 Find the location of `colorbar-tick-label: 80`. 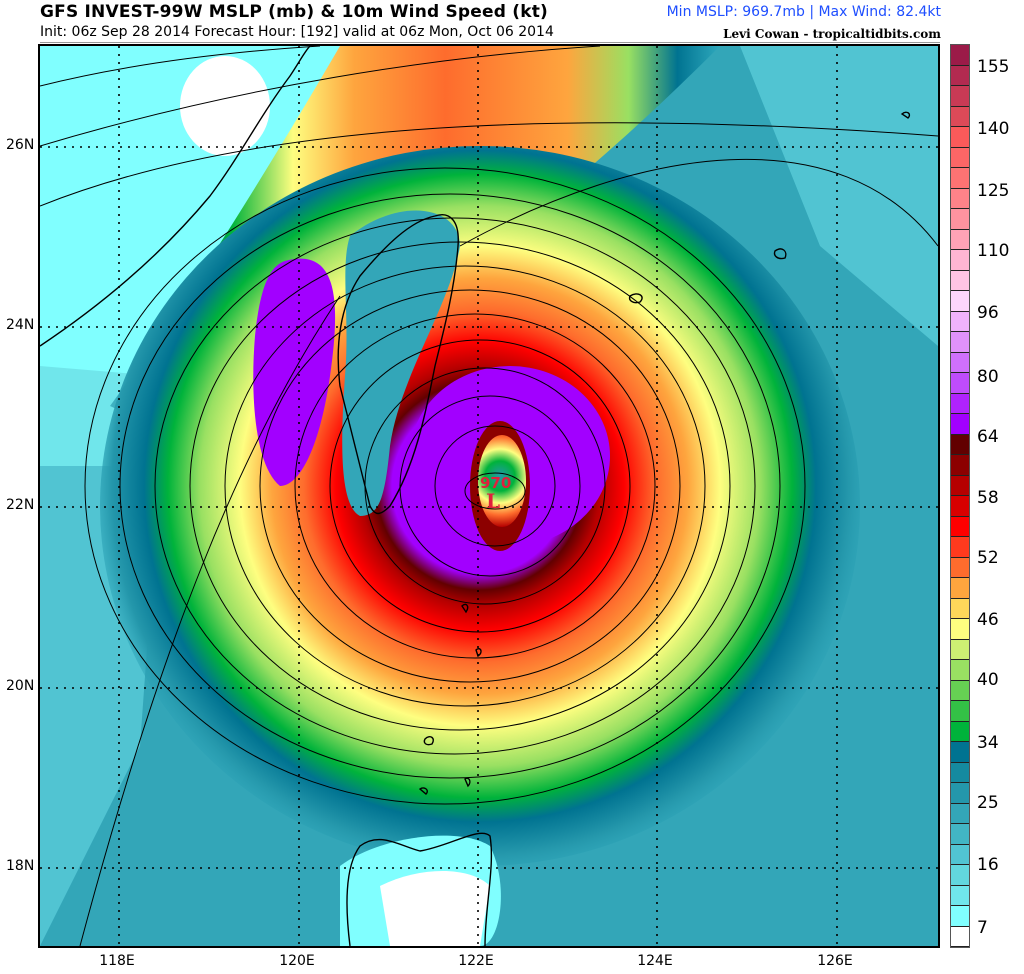

colorbar-tick-label: 80 is located at coordinates (988, 377).